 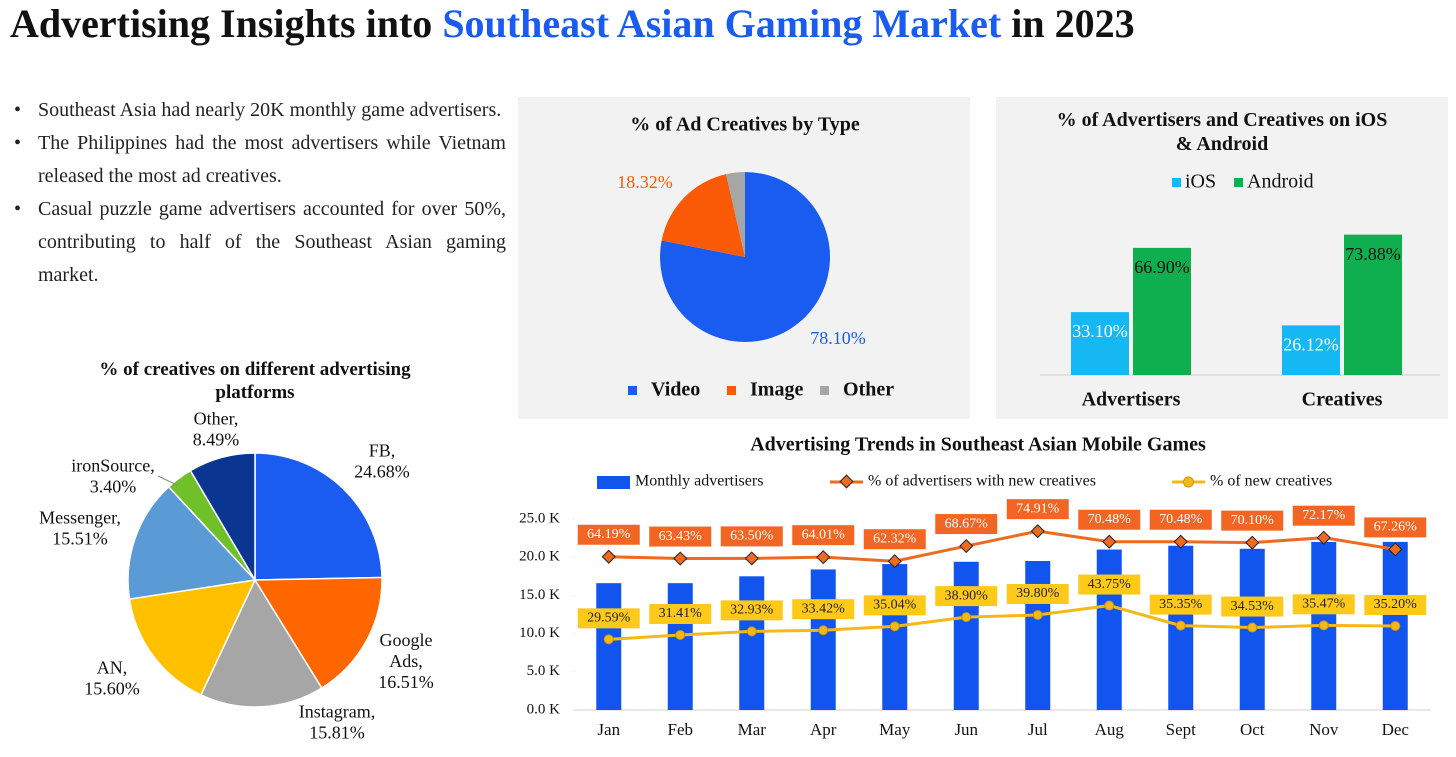 I want to click on y-tick-label: 25.0 K, so click(x=539, y=518).